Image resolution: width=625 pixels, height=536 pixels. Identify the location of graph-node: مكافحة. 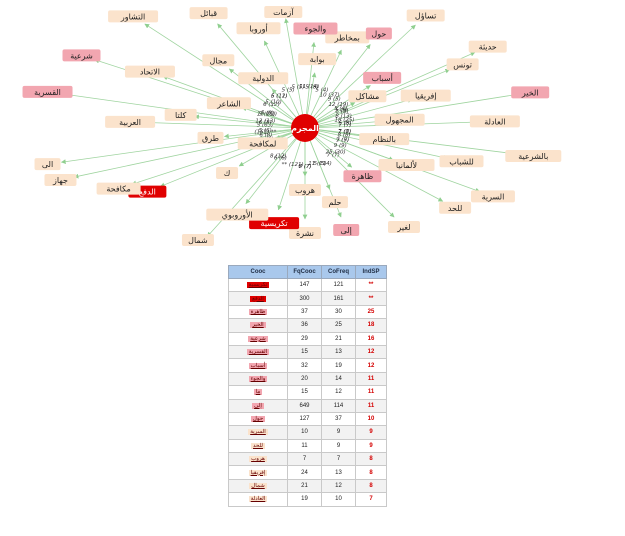
(118, 188).